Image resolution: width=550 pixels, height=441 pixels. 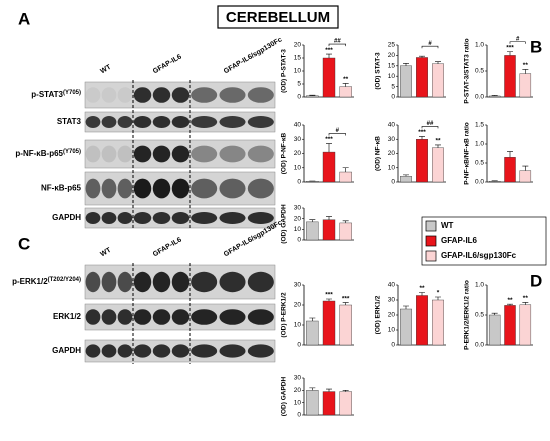 What do you see at coordinates (430, 124) in the screenshot?
I see `bracket-label: ##` at bounding box center [430, 124].